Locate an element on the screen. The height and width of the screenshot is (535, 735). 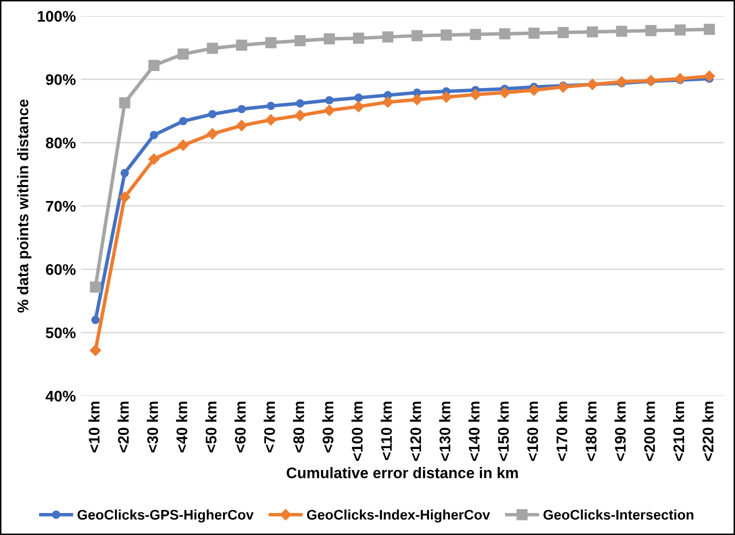
x-tick-label: <140 km is located at coordinates (474, 431).